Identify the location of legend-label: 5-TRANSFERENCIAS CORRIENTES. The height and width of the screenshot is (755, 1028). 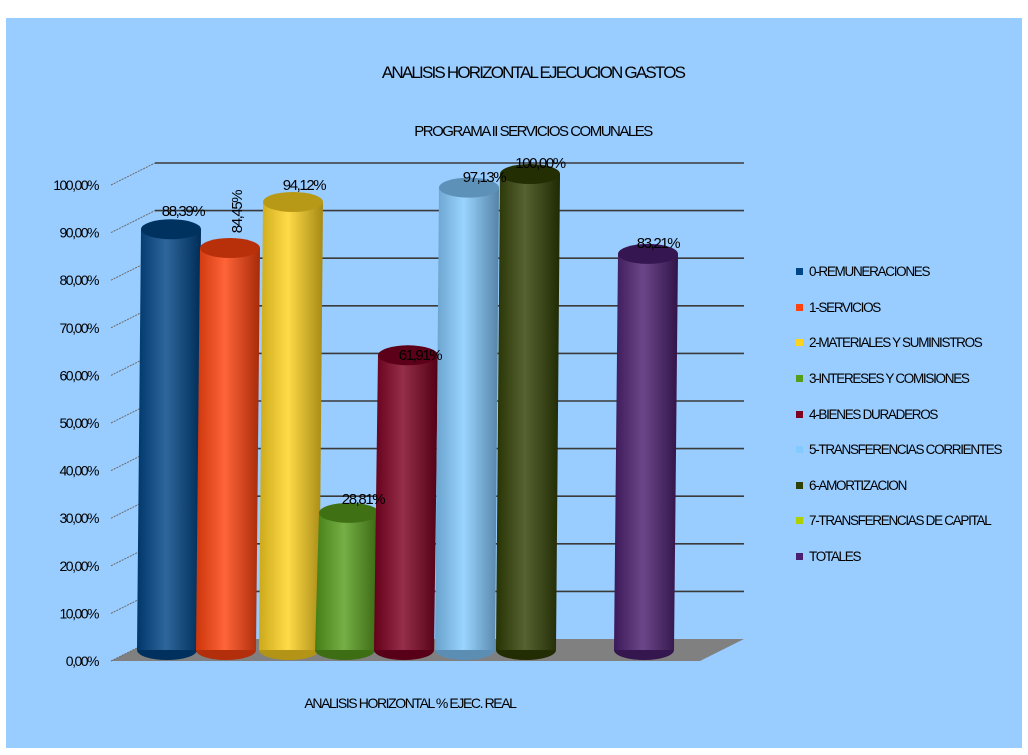
(905, 450).